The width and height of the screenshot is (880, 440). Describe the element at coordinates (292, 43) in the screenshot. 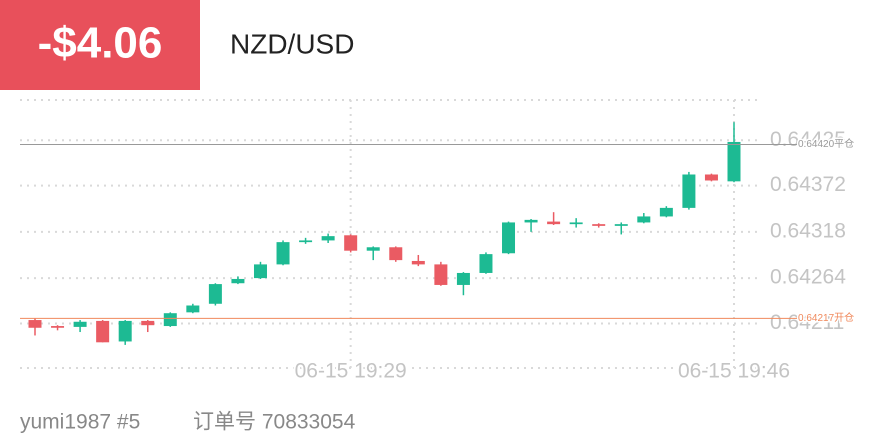

I see `symbol: NZD/USD` at that location.